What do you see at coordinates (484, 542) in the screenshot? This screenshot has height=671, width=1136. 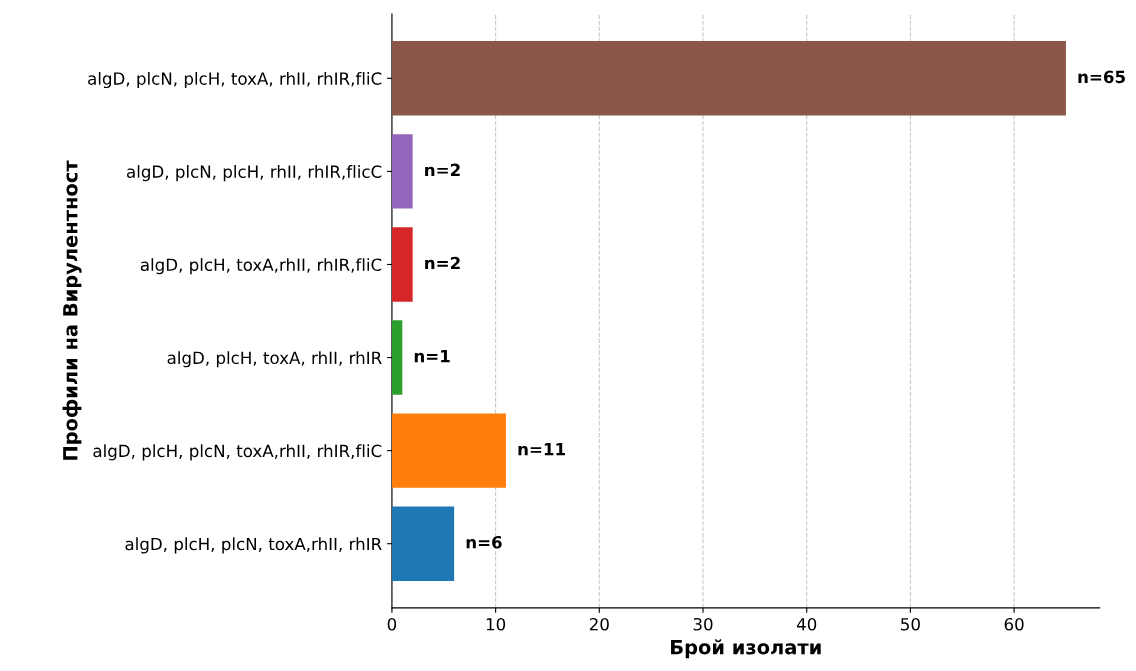 I see `data-label: n=6` at bounding box center [484, 542].